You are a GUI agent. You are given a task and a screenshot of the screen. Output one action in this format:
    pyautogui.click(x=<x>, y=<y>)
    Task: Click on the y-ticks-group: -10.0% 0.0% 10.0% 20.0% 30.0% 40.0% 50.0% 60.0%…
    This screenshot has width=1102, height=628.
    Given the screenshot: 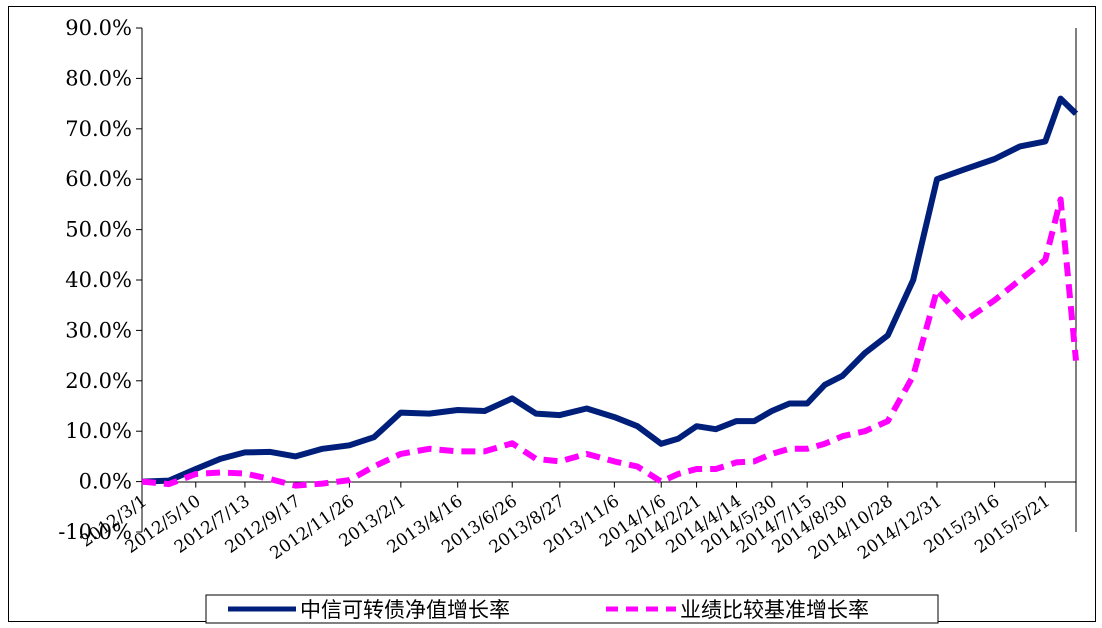 What is the action you would take?
    pyautogui.click(x=100, y=280)
    